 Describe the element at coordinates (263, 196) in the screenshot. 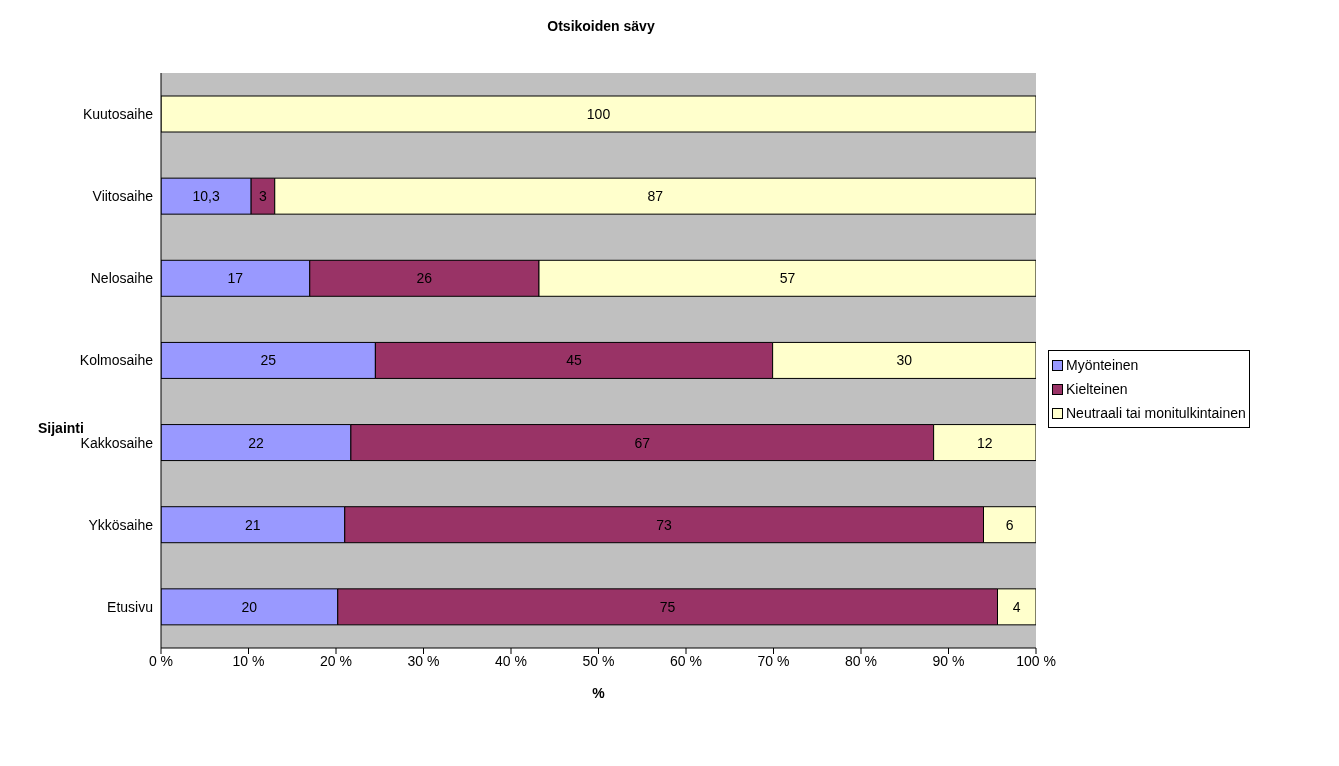

I see `data-label: 3` at that location.